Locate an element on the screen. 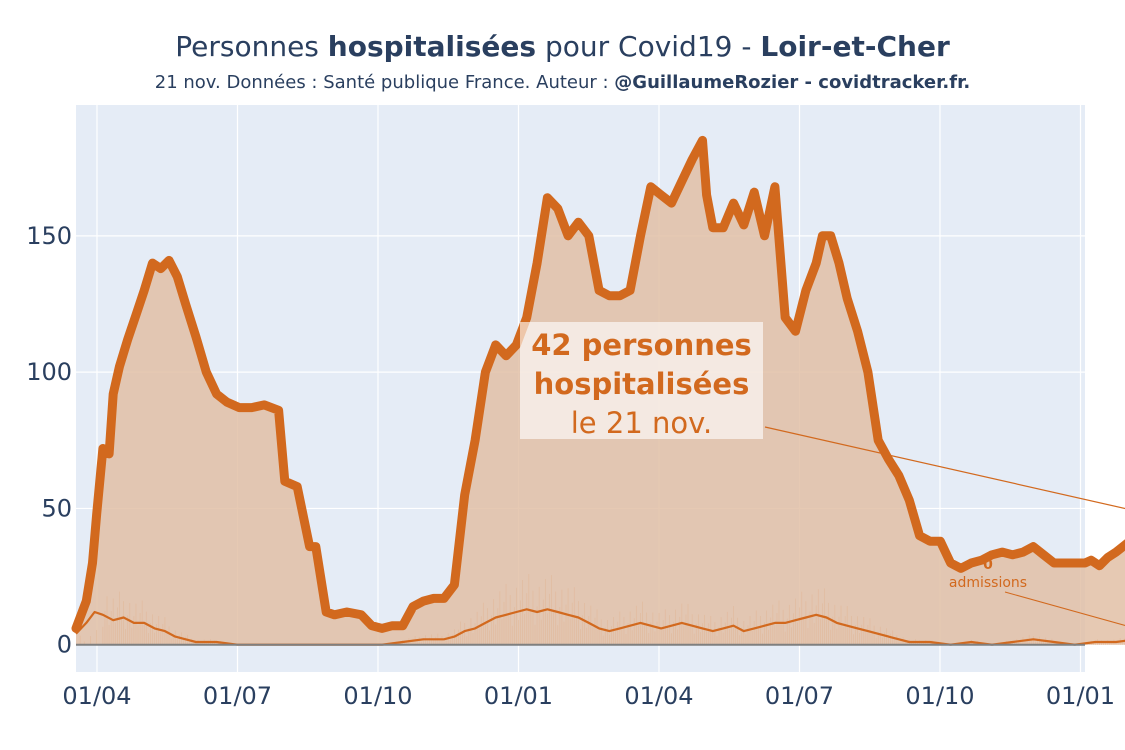 This screenshot has height=750, width=1125. annotation-line-2: hospitalisées is located at coordinates (642, 384).